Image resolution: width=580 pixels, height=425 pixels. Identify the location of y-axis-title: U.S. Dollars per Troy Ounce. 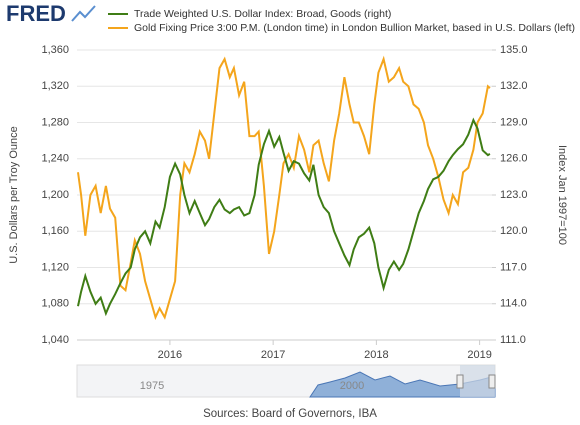
(14, 195).